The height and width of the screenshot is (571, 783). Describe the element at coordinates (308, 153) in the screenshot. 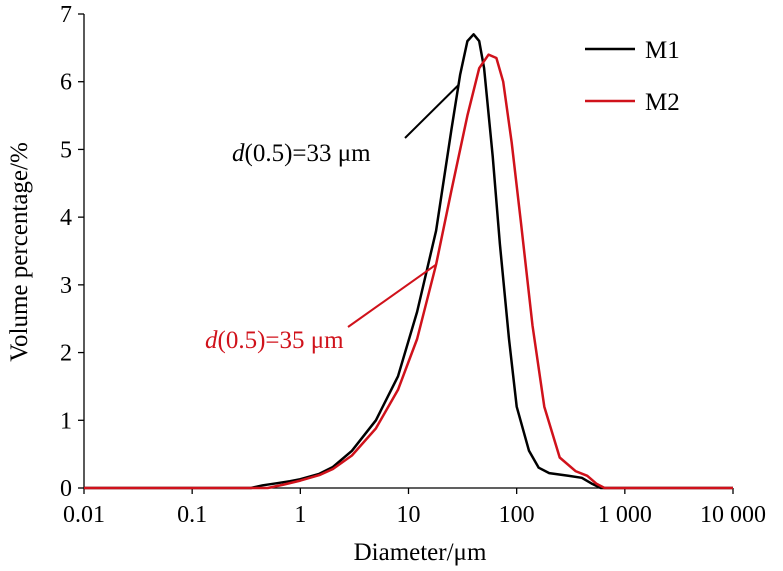

I see `annotation-m1-rest: (0.5)=33 μm` at that location.